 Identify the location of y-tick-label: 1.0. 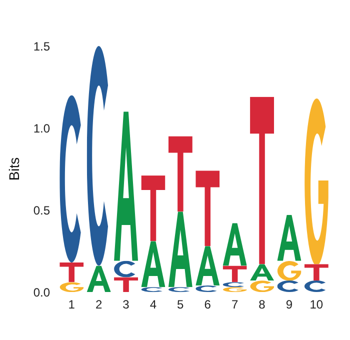
(41, 128).